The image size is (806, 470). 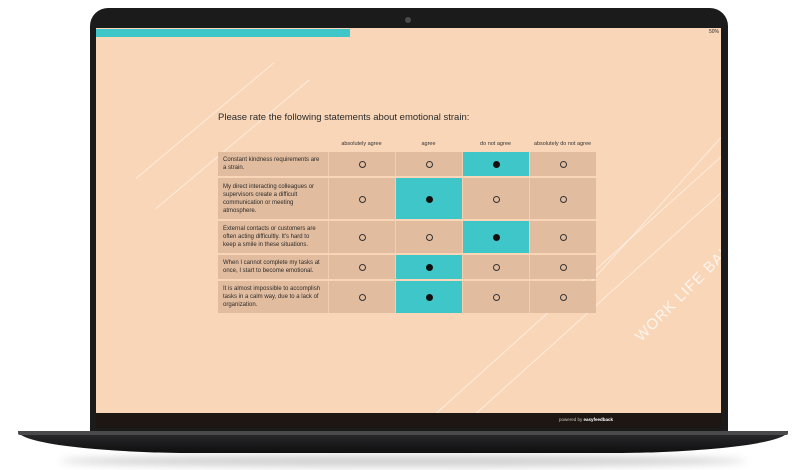 What do you see at coordinates (495, 144) in the screenshot?
I see `column-header: do not agree` at bounding box center [495, 144].